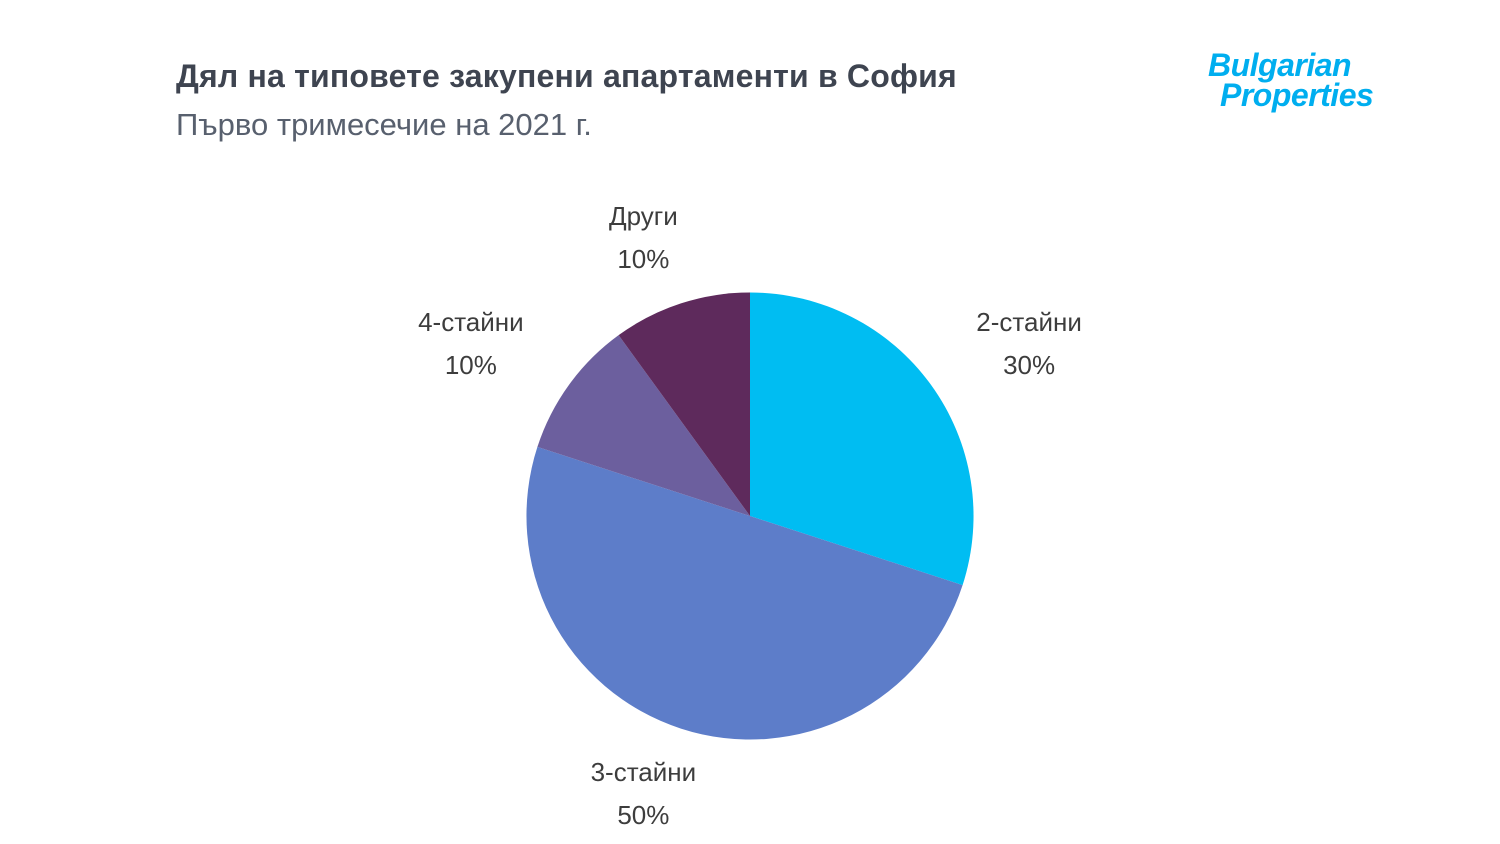 This screenshot has height=844, width=1500. I want to click on brand-logo: Bulgarian Properties, so click(1291, 80).